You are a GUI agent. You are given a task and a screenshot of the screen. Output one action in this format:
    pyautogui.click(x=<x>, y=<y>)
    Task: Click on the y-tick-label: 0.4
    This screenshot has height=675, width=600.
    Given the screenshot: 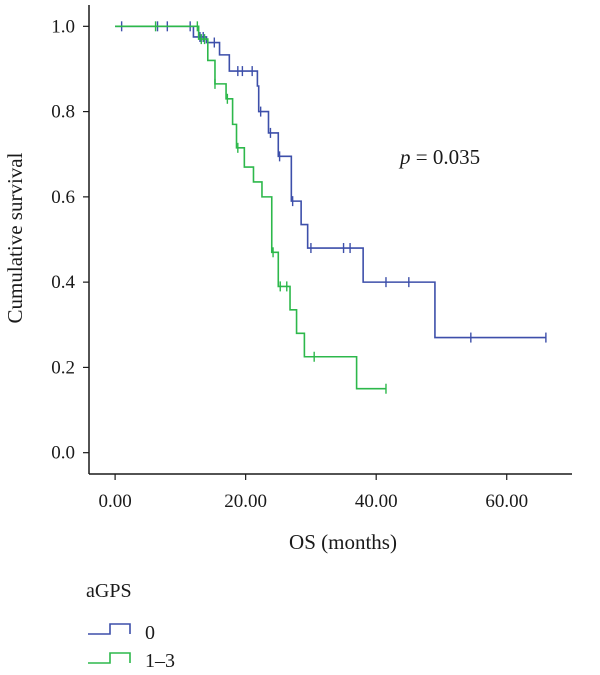 What is the action you would take?
    pyautogui.click(x=63, y=282)
    